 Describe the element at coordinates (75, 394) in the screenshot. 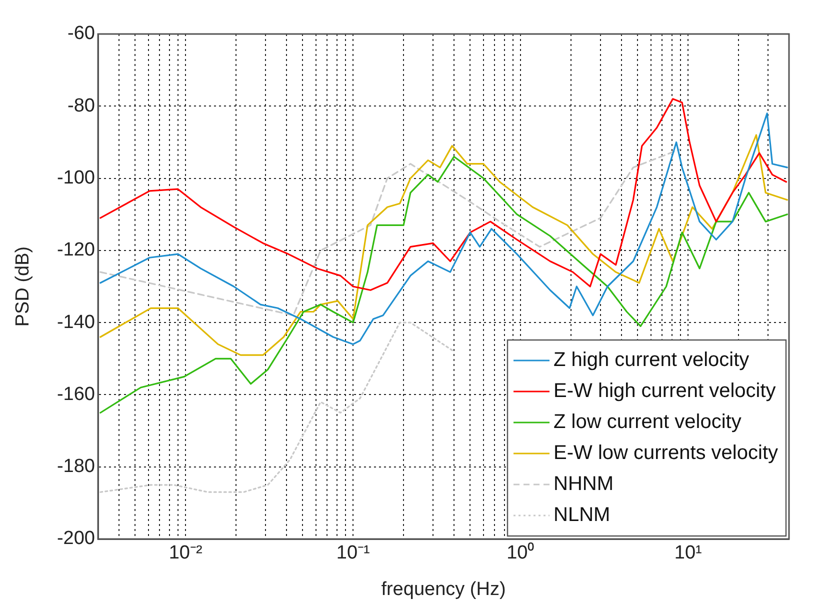

I see `y-tick-label: -160` at that location.